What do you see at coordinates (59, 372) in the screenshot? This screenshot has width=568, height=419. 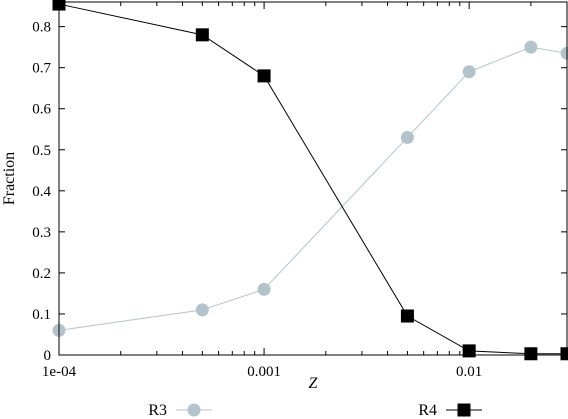 I see `x-tick-label: 1e-04` at bounding box center [59, 372].